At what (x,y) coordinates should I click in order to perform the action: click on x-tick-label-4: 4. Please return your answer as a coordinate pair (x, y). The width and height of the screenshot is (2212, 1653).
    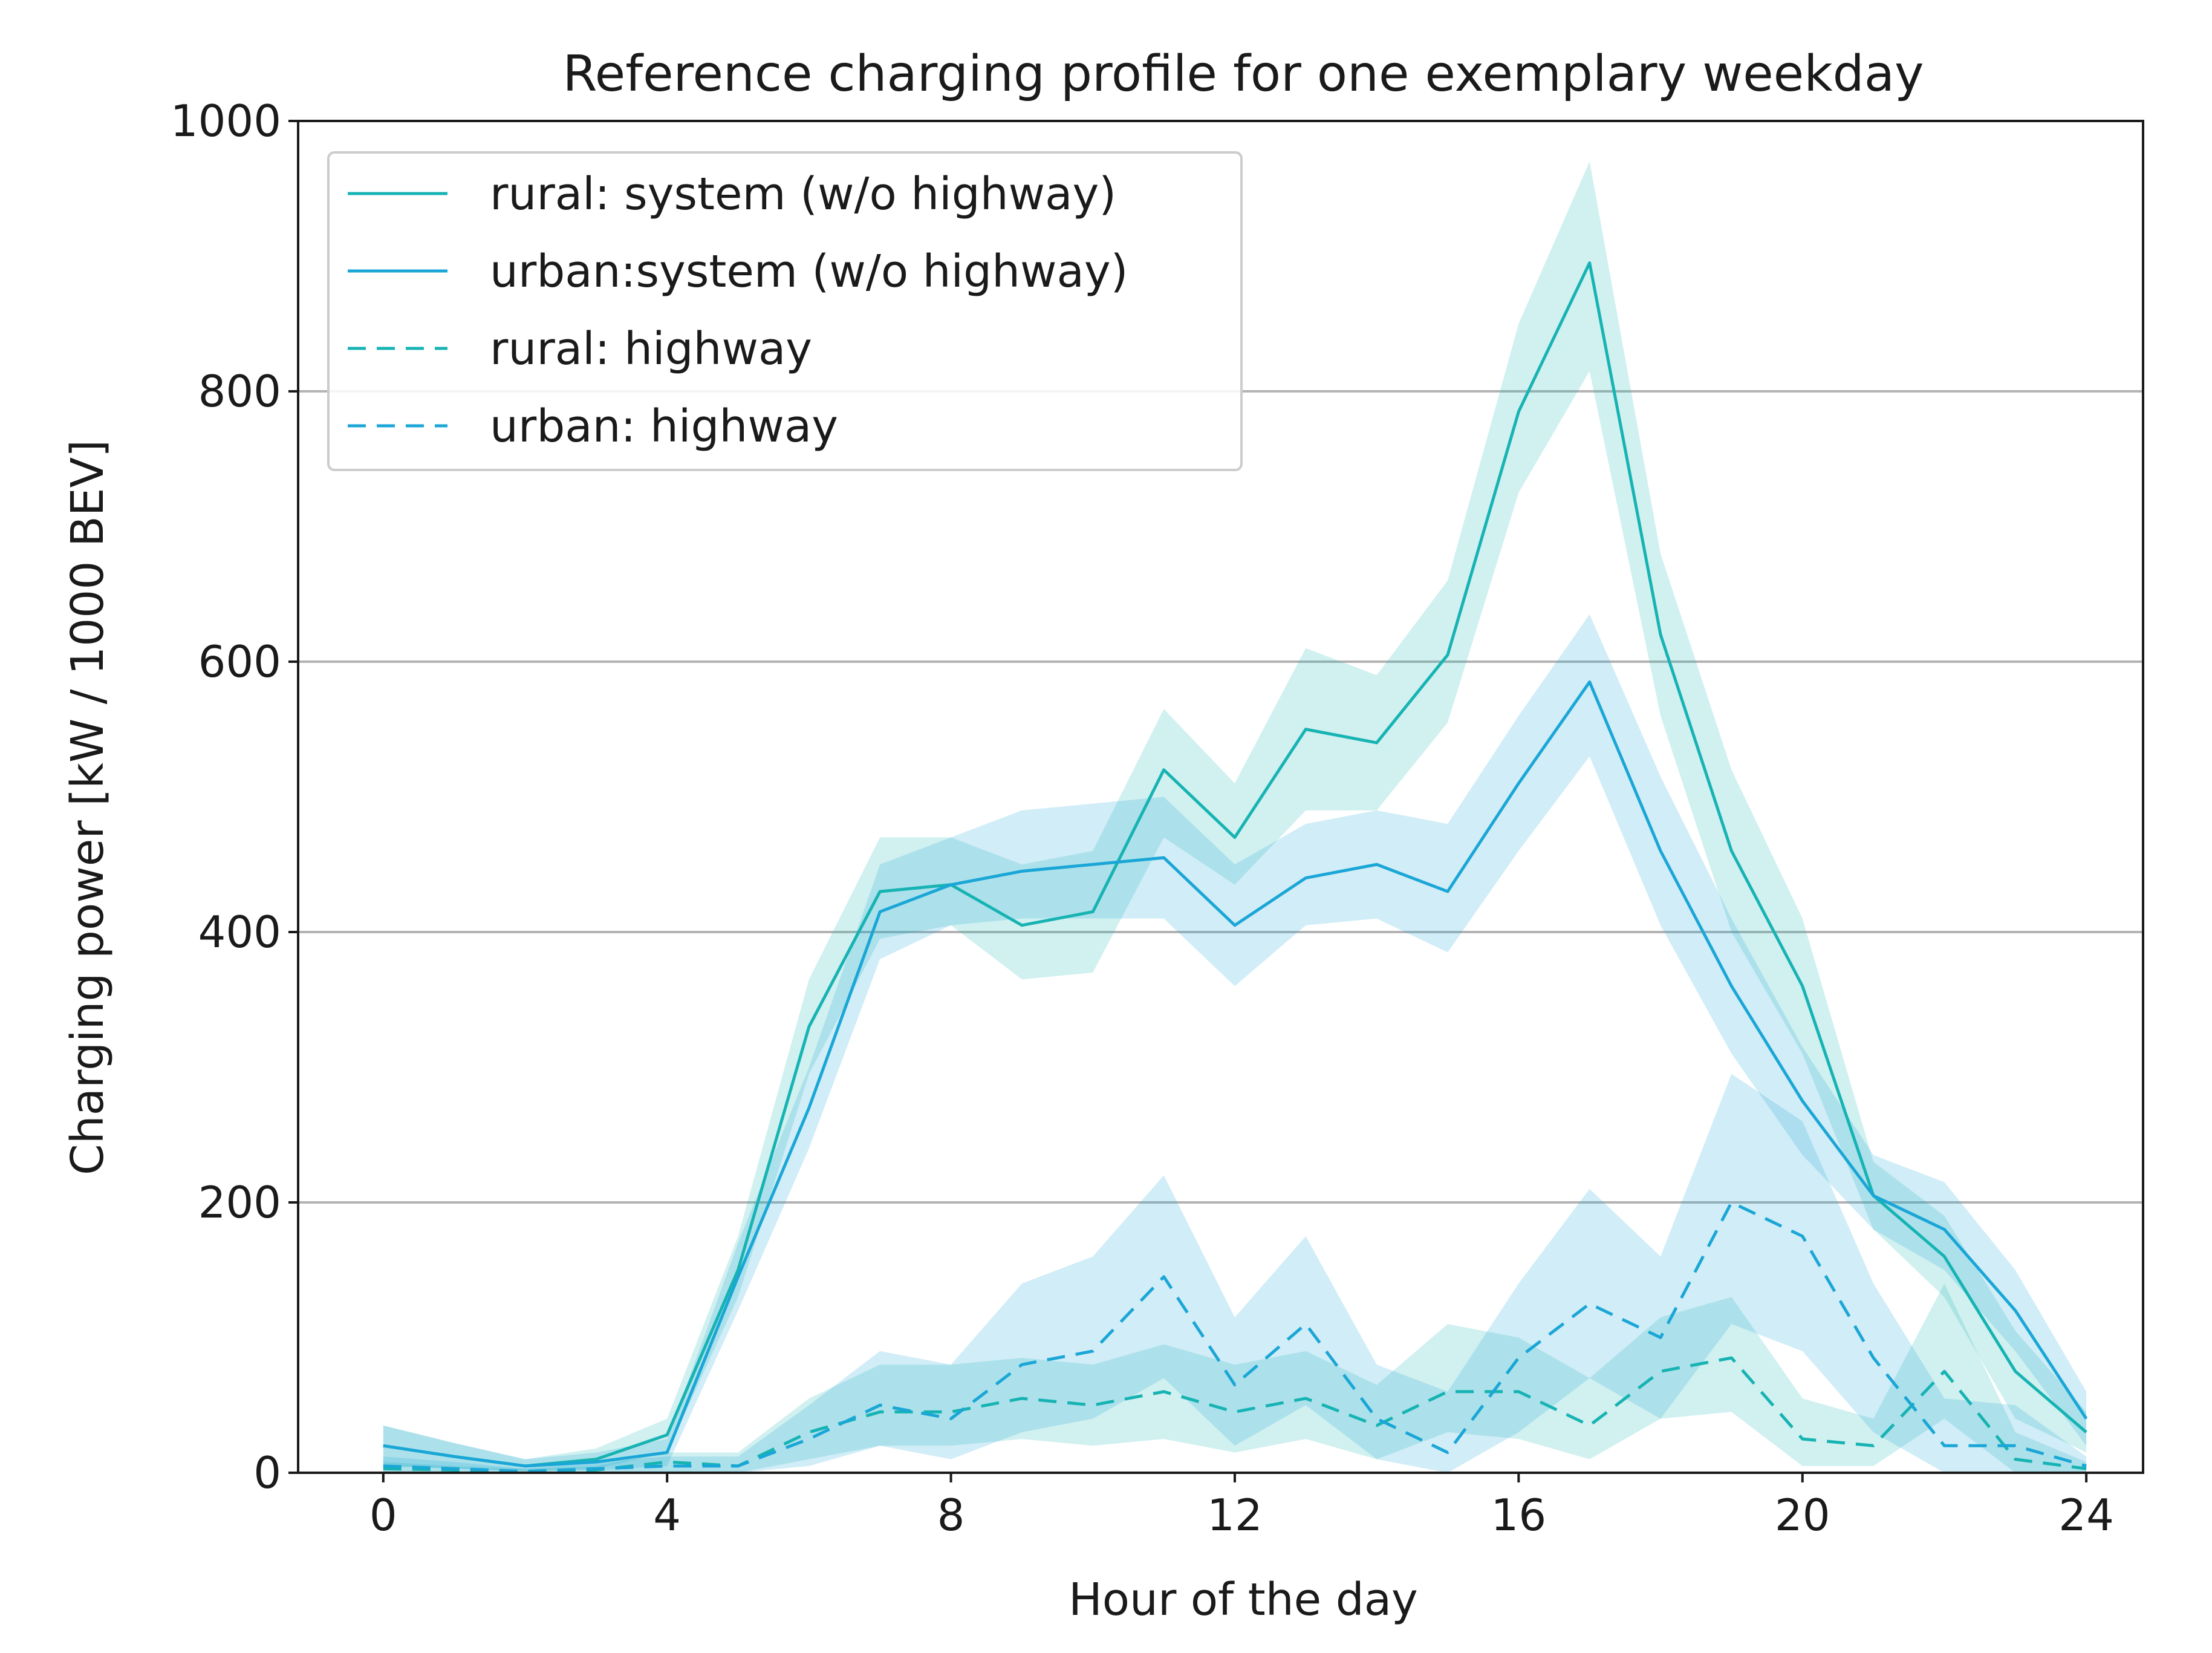
    Looking at the image, I should click on (667, 1515).